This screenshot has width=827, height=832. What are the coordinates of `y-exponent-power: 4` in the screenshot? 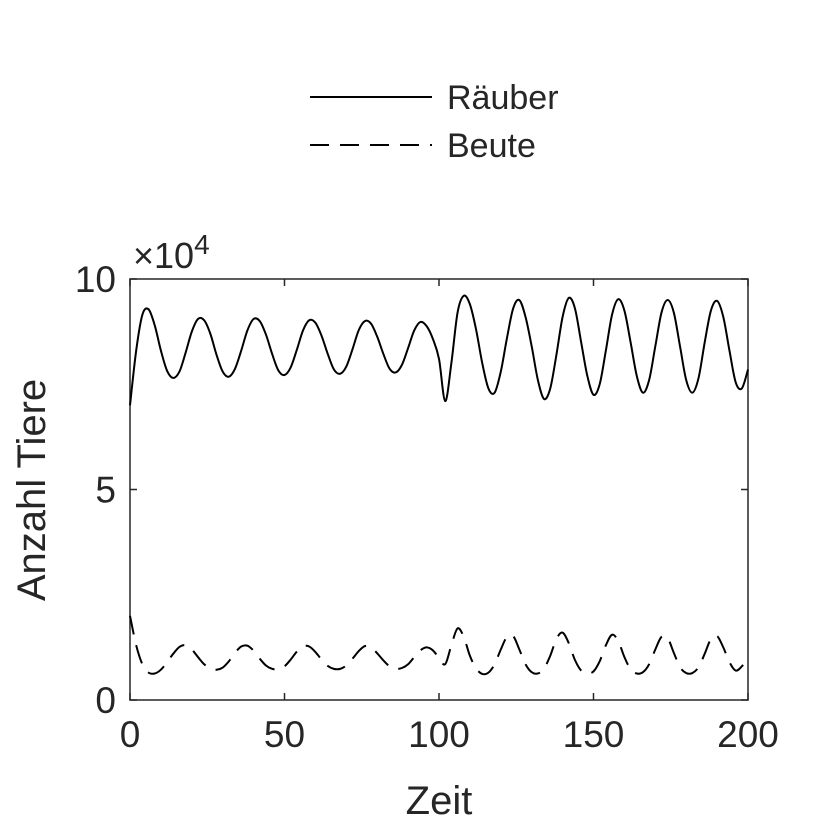 It's located at (202, 244).